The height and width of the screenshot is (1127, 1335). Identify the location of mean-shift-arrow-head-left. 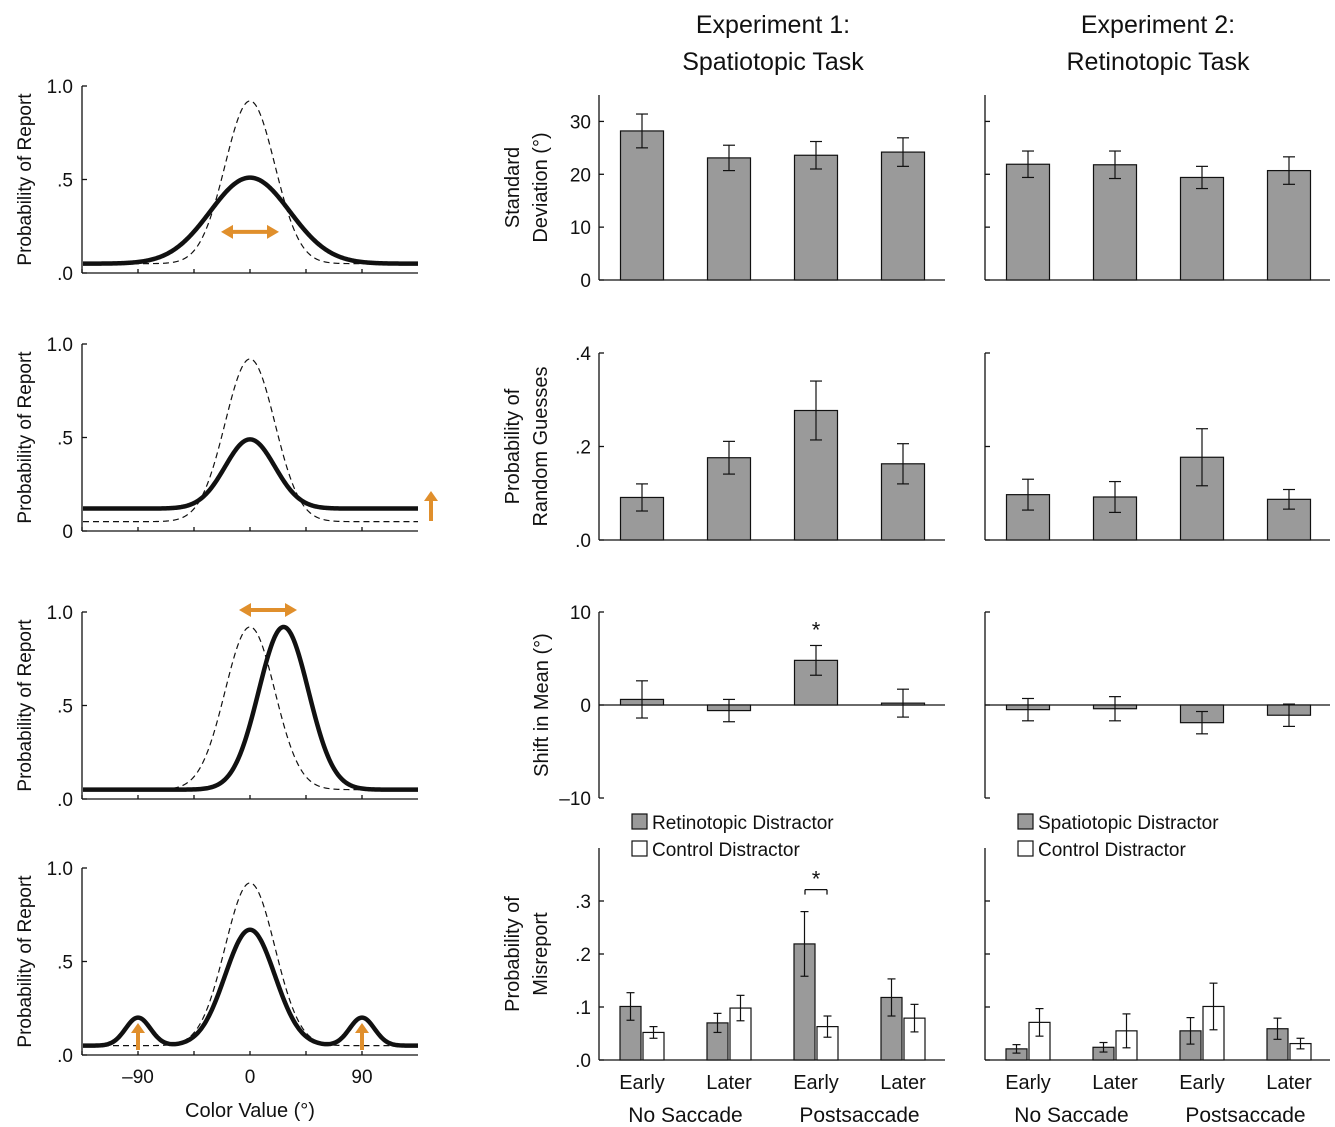
(245, 610).